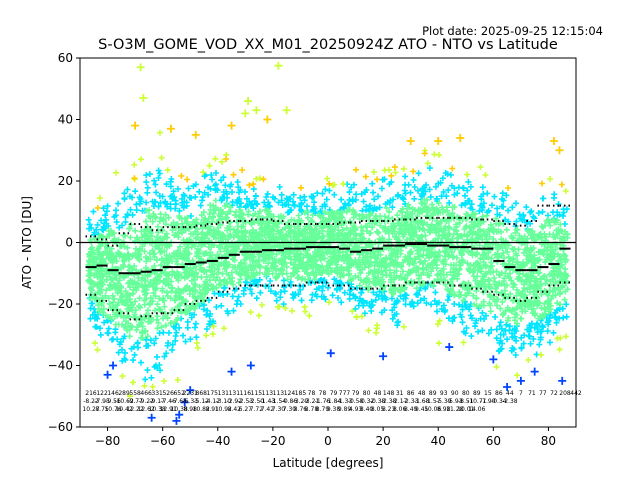  Describe the element at coordinates (235, 393) in the screenshot. I see `bin-stat-label: 131` at that location.